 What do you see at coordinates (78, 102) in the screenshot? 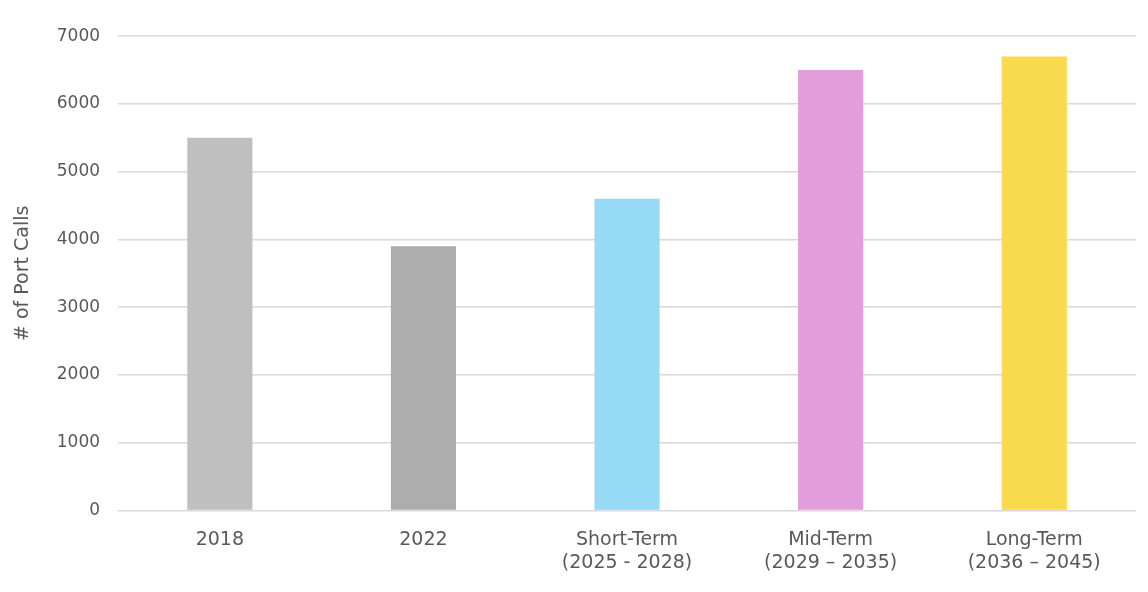
I see `y-tick-label: 6000` at bounding box center [78, 102].